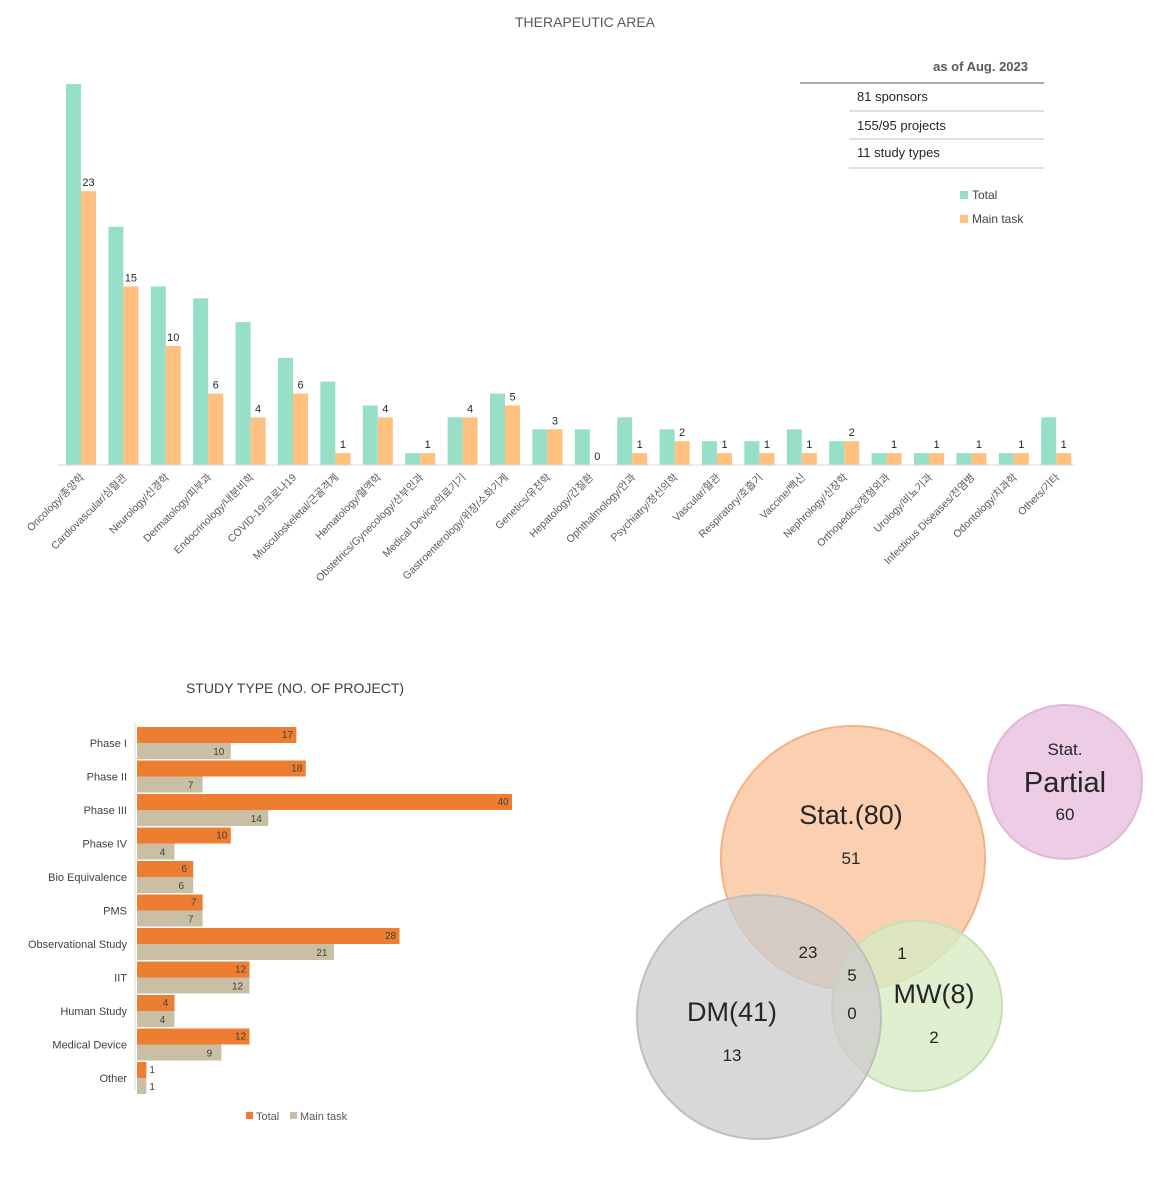  What do you see at coordinates (87, 878) in the screenshot?
I see `category-label: Bio Equivalence` at bounding box center [87, 878].